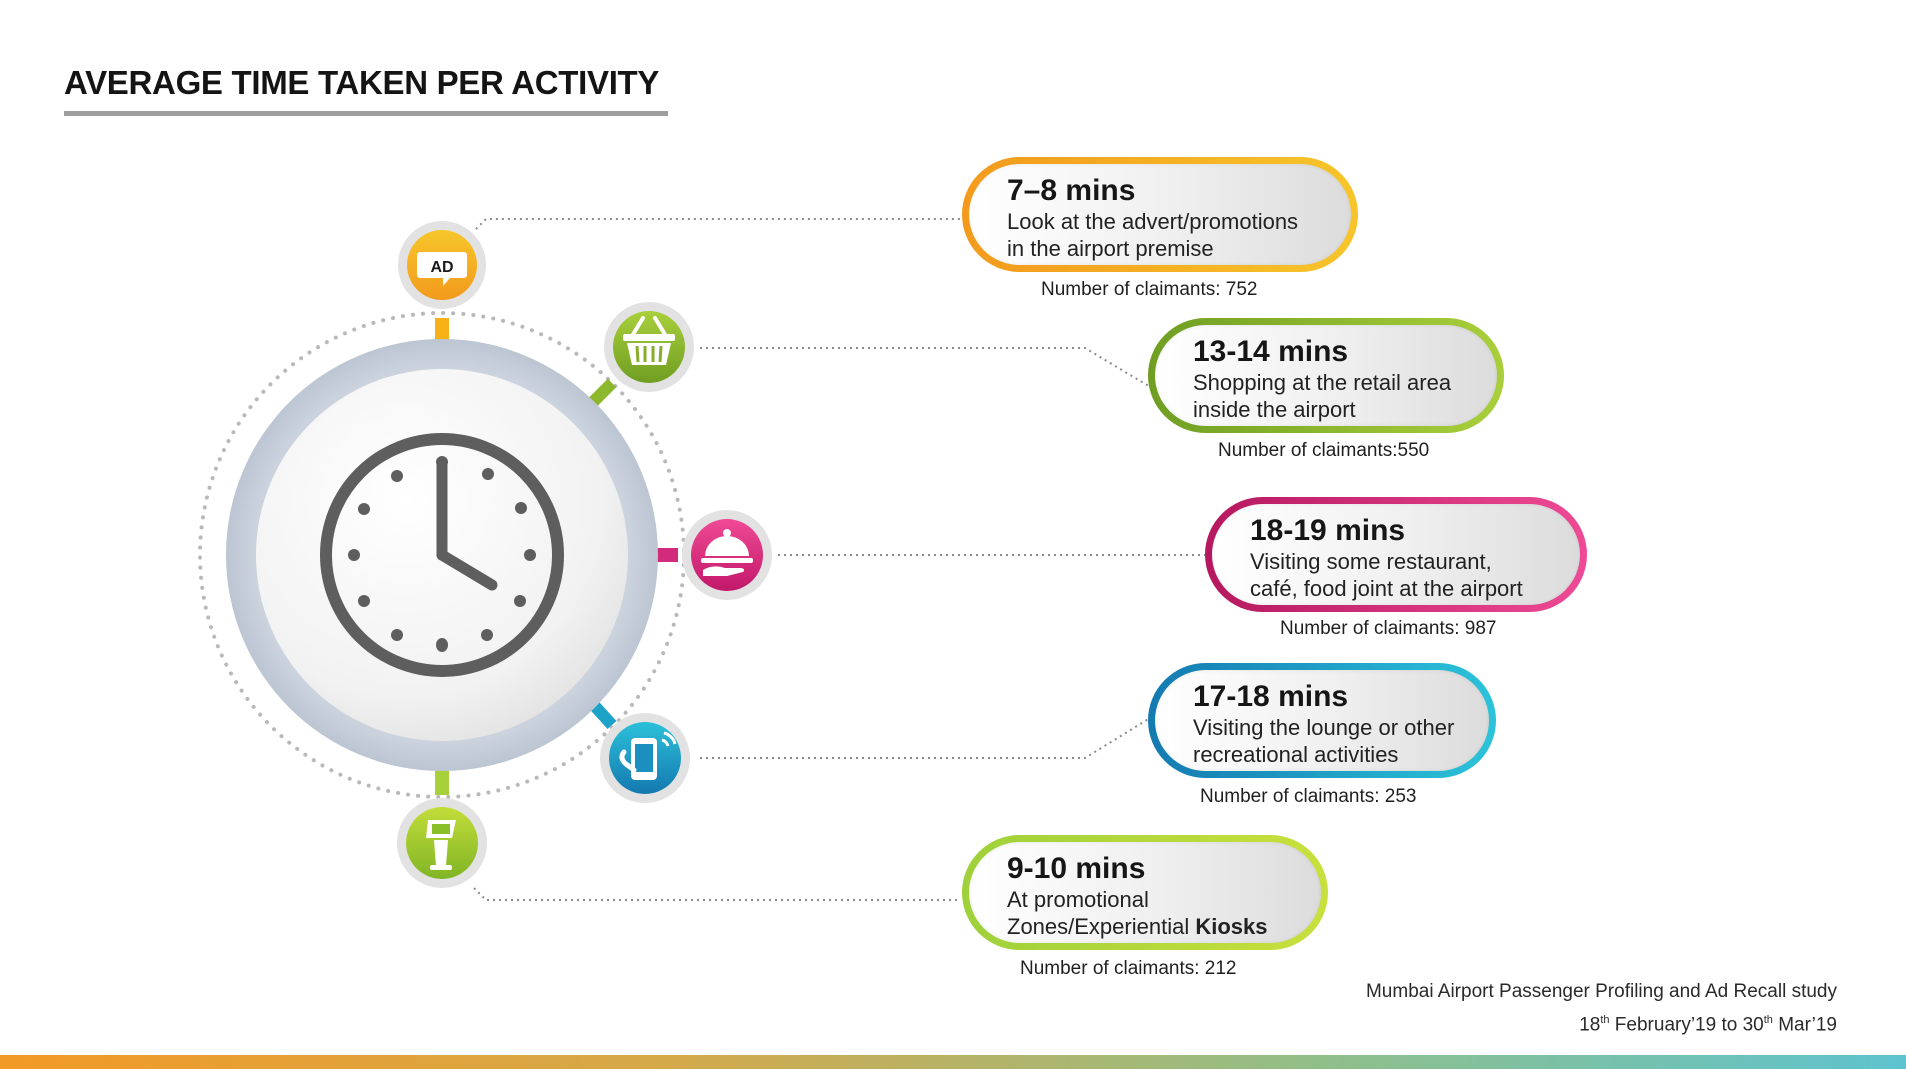 Image resolution: width=1906 pixels, height=1069 pixels. What do you see at coordinates (1328, 530) in the screenshot?
I see `activity-time: 18-19 mins` at bounding box center [1328, 530].